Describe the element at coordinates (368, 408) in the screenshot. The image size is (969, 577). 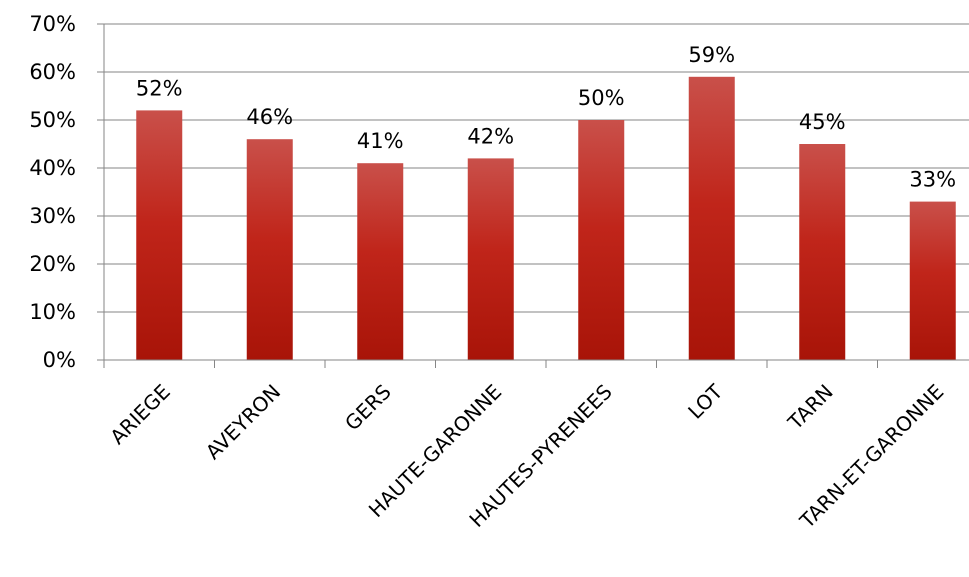
I see `category-label: GERS` at that location.